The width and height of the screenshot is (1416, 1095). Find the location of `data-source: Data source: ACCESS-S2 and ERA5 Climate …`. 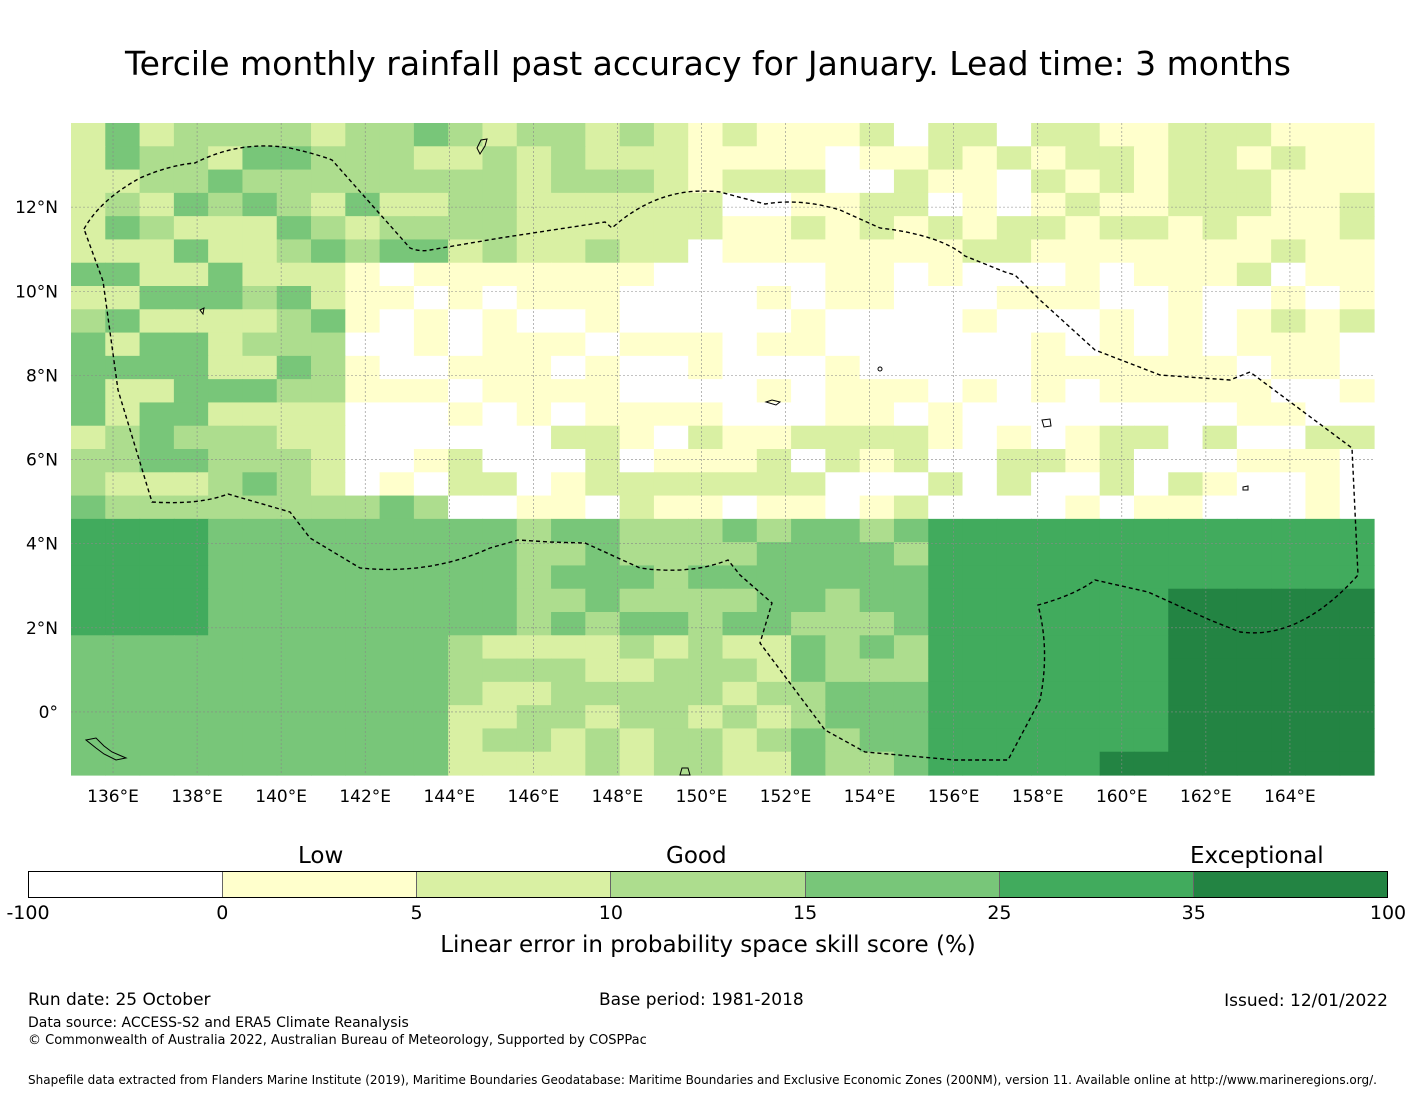

data-source: Data source: ACCESS-S2 and ERA5 Climate … is located at coordinates (218, 1023).